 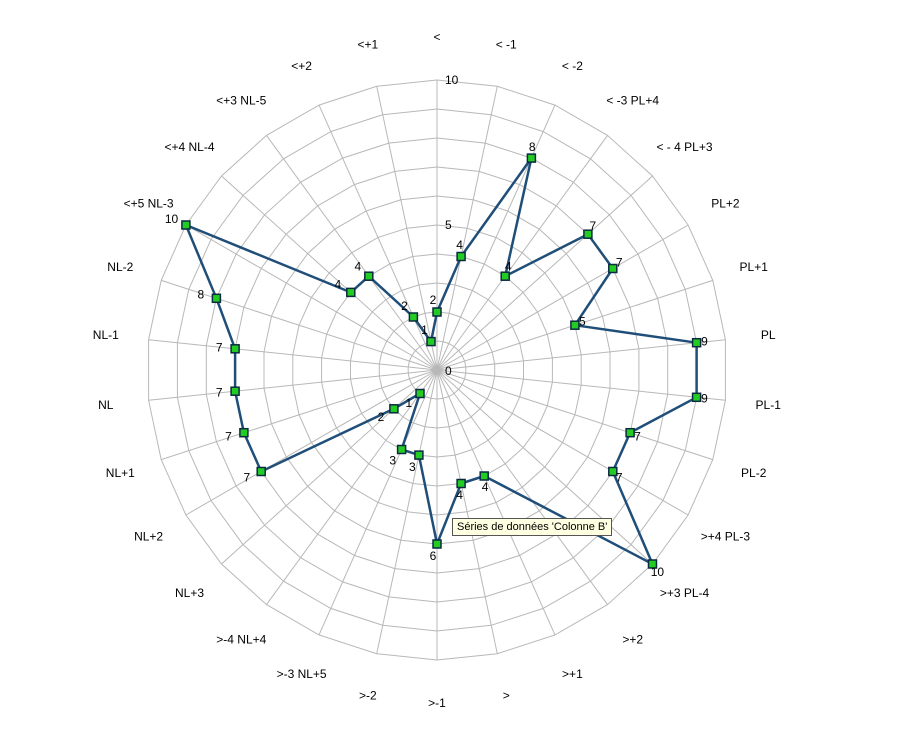 What do you see at coordinates (149, 204) in the screenshot?
I see `category-label: <+5 NL-3` at bounding box center [149, 204].